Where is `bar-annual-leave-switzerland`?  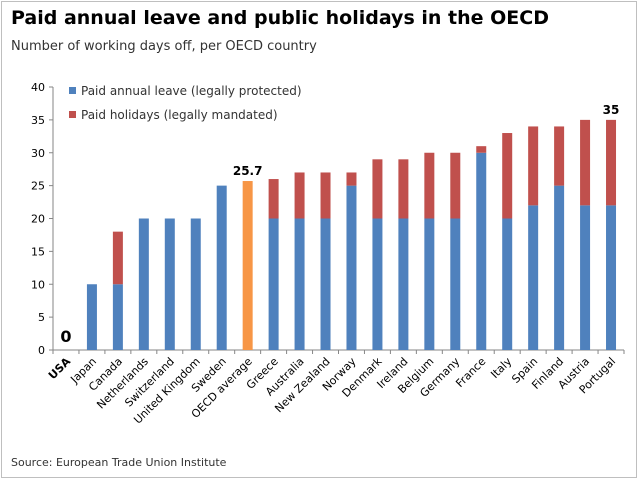
bar-annual-leave-switzerland is located at coordinates (169, 284).